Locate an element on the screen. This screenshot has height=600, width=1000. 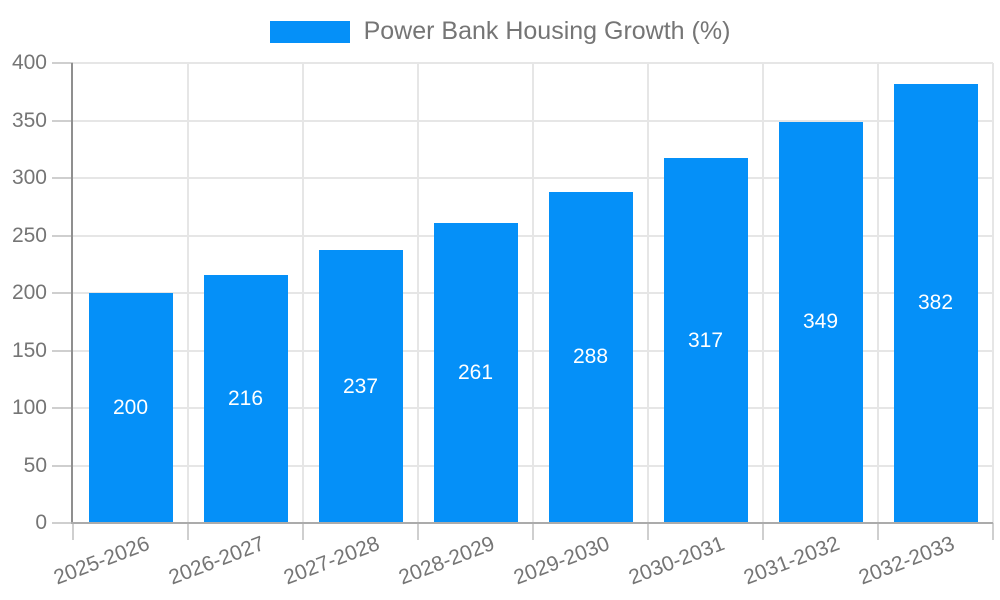
y-axis-tick-label: 100 is located at coordinates (29, 407).